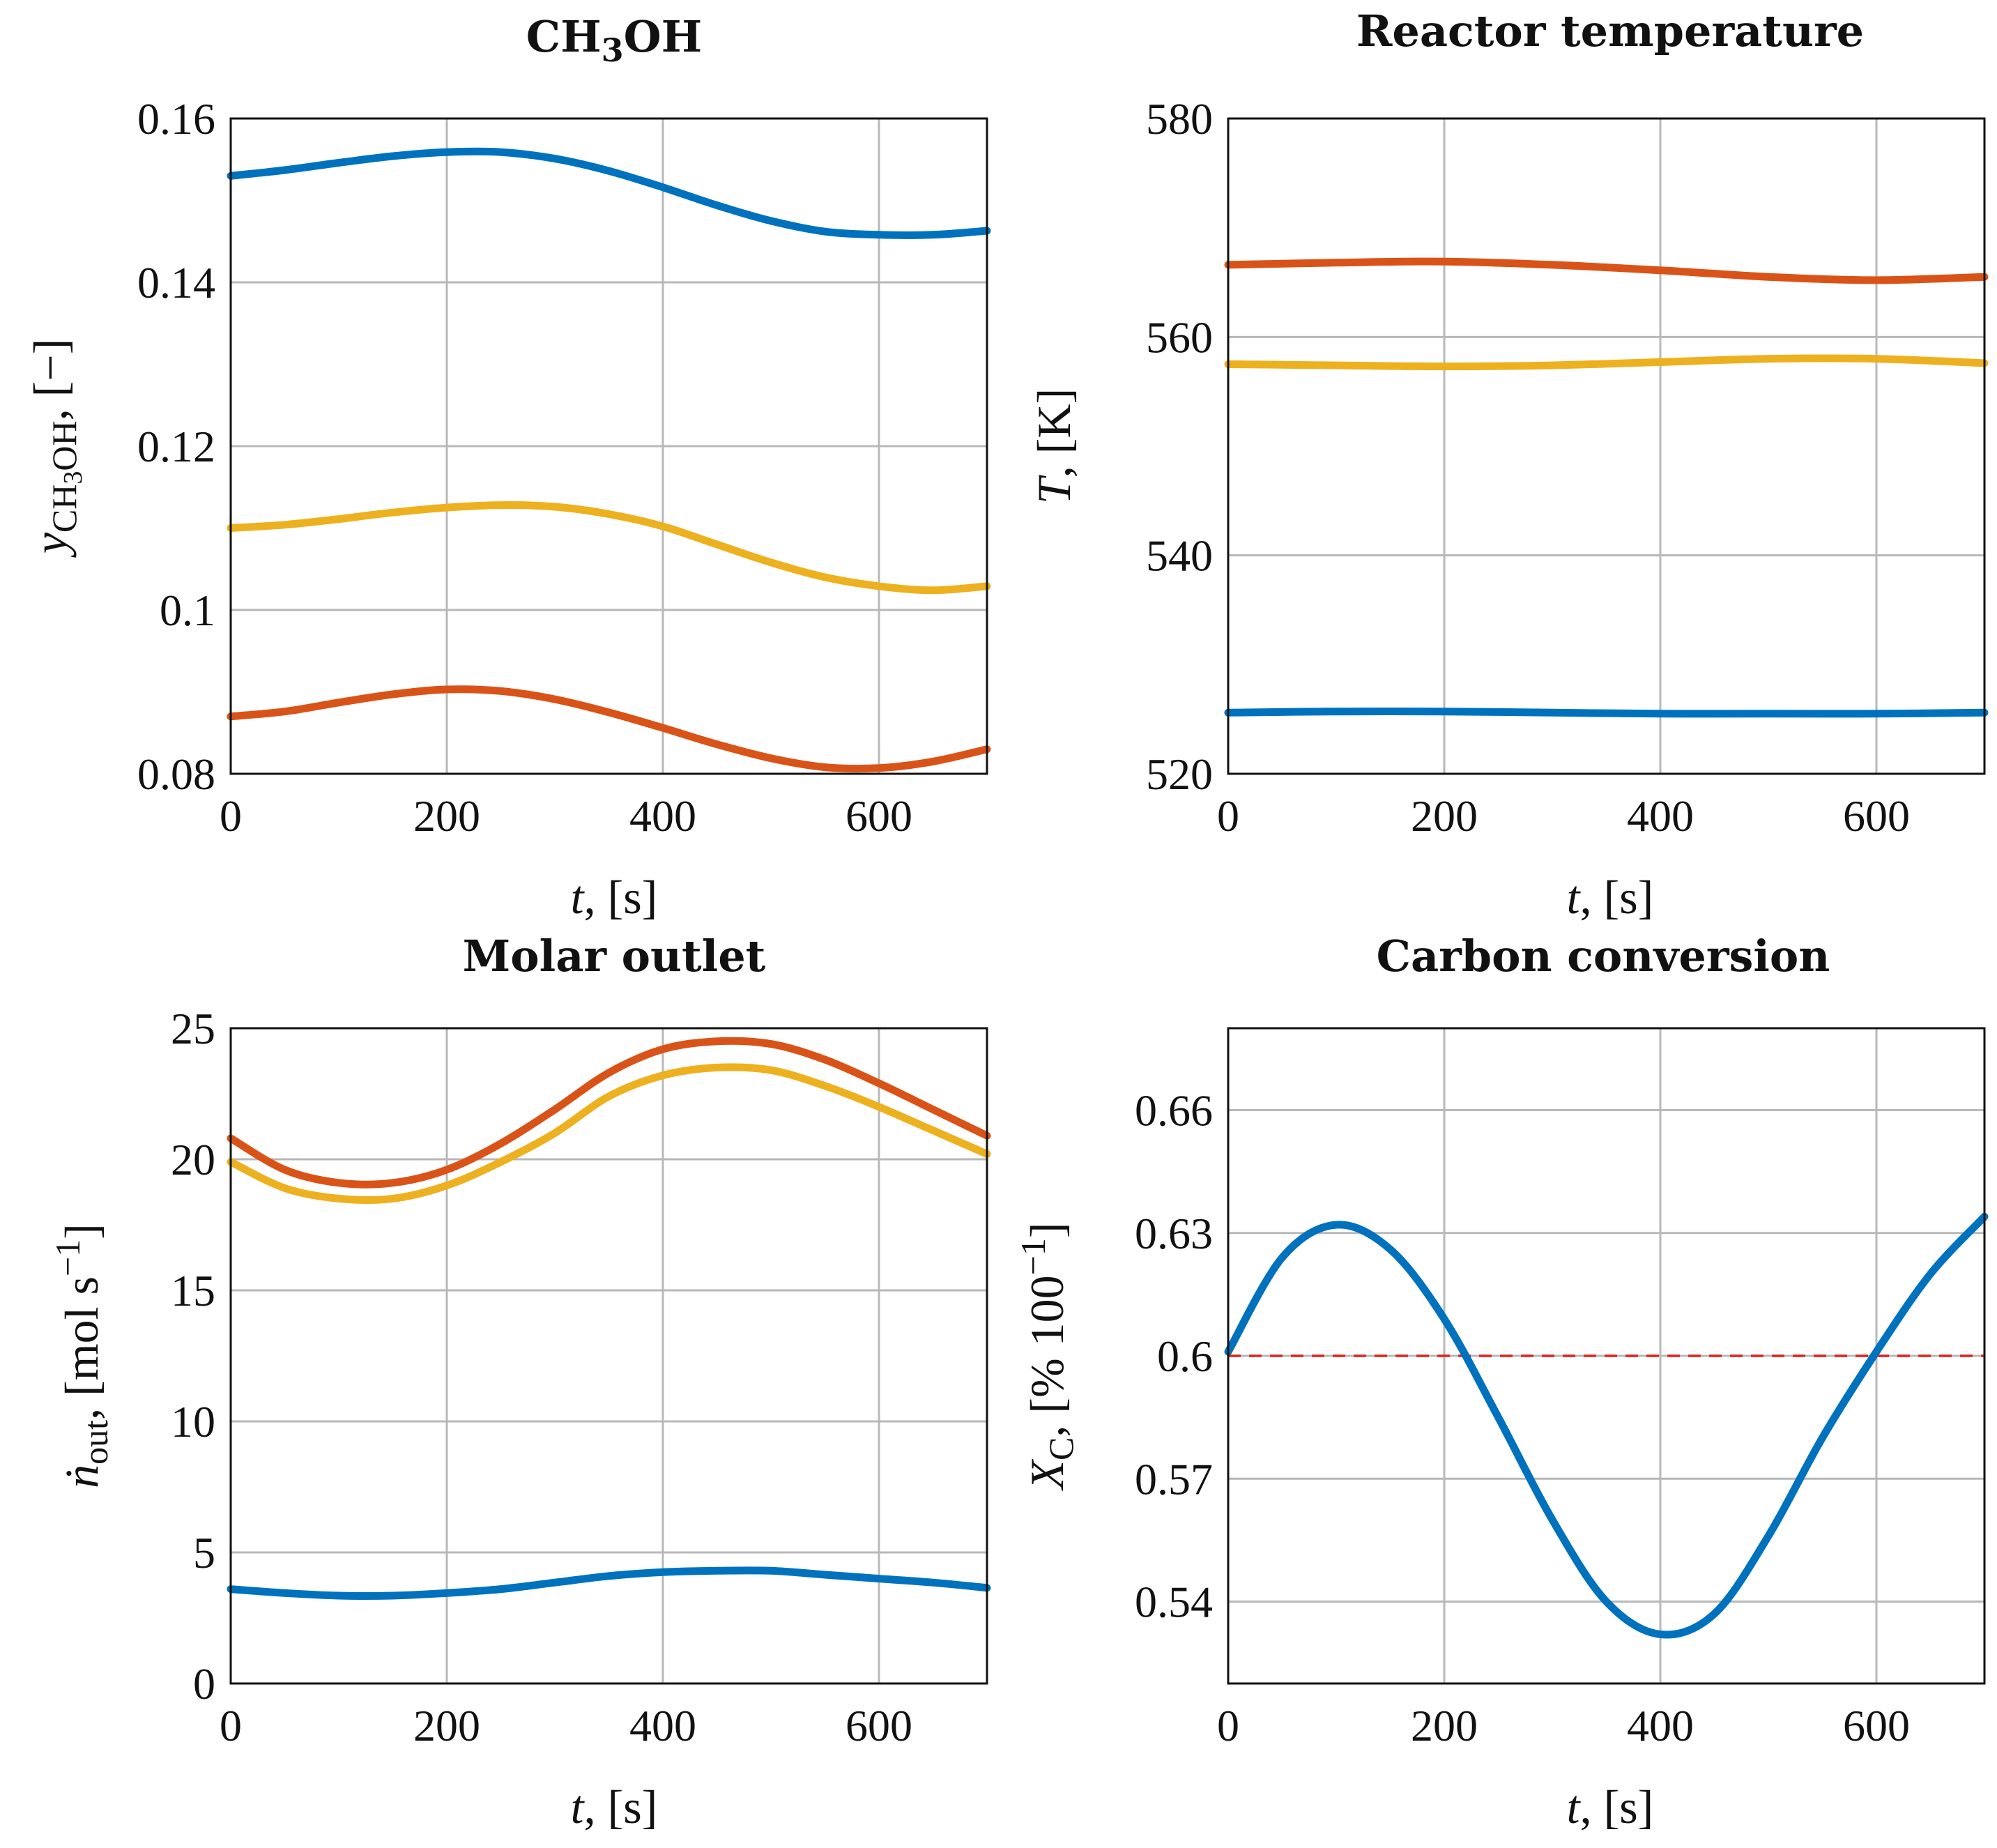  I want to click on chart-title: Carbon conversion, so click(1604, 956).